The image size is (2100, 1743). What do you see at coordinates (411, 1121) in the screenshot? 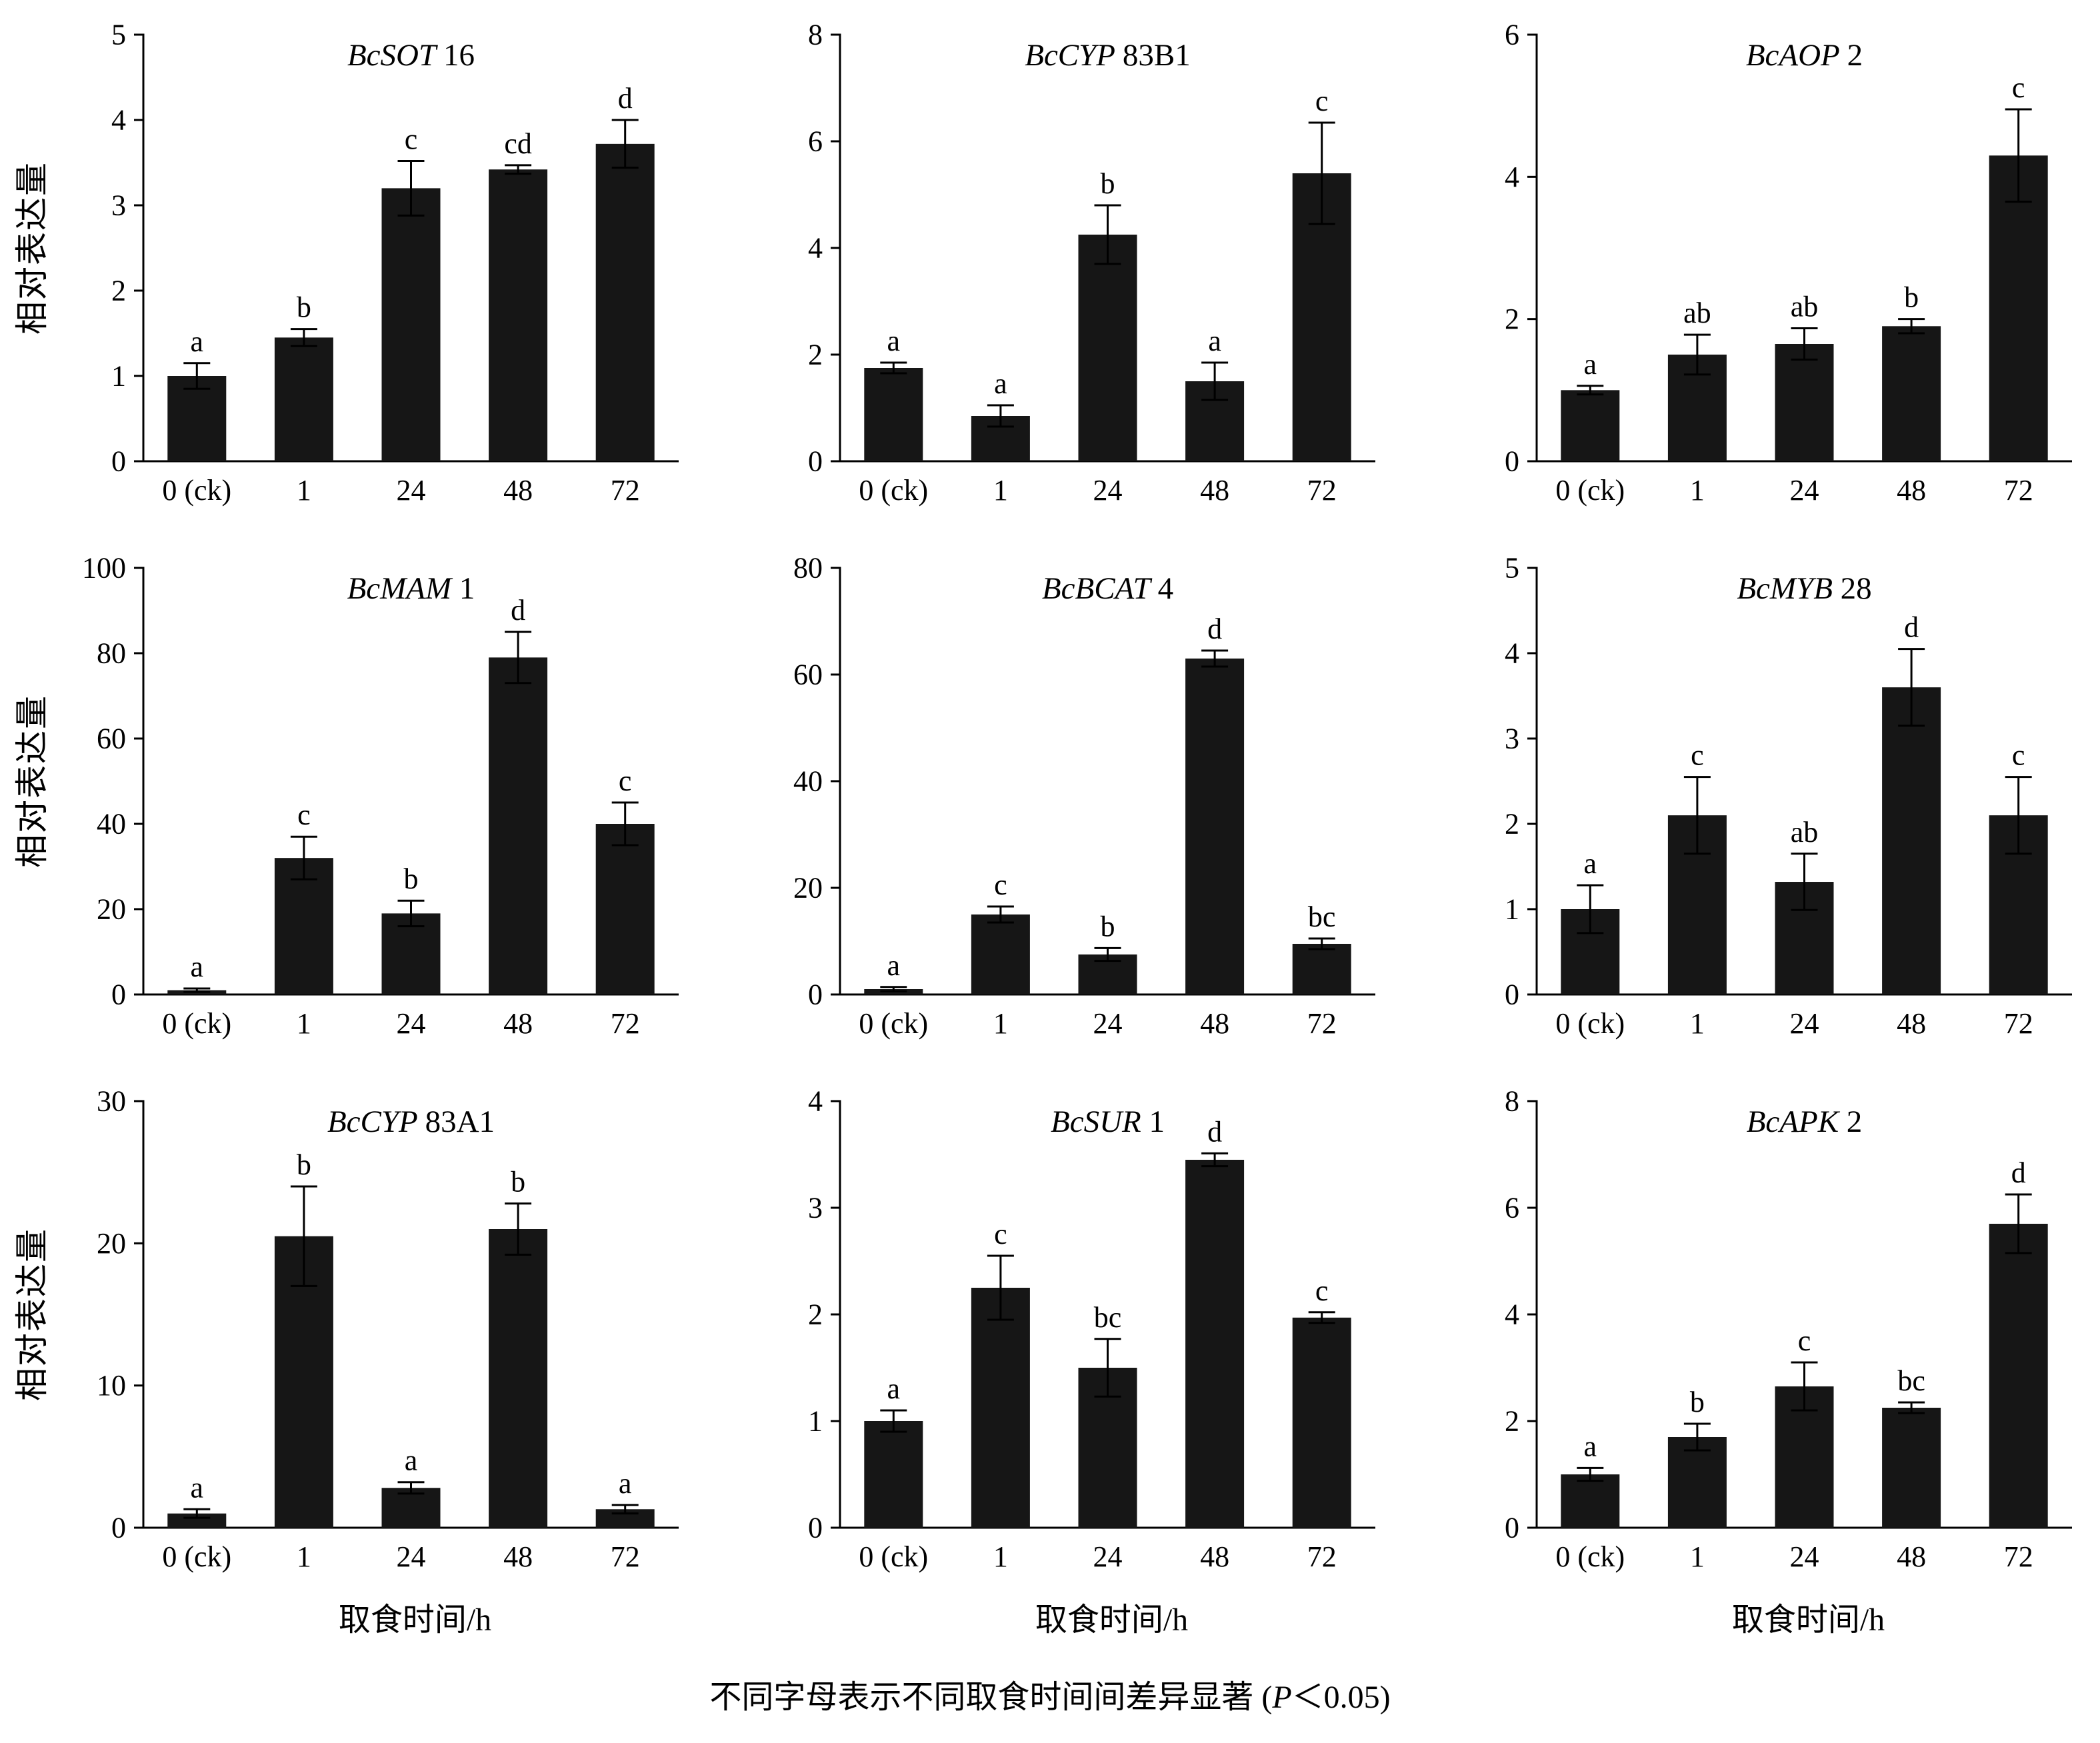
I see `chart-title: BcCYP 83A1` at bounding box center [411, 1121].